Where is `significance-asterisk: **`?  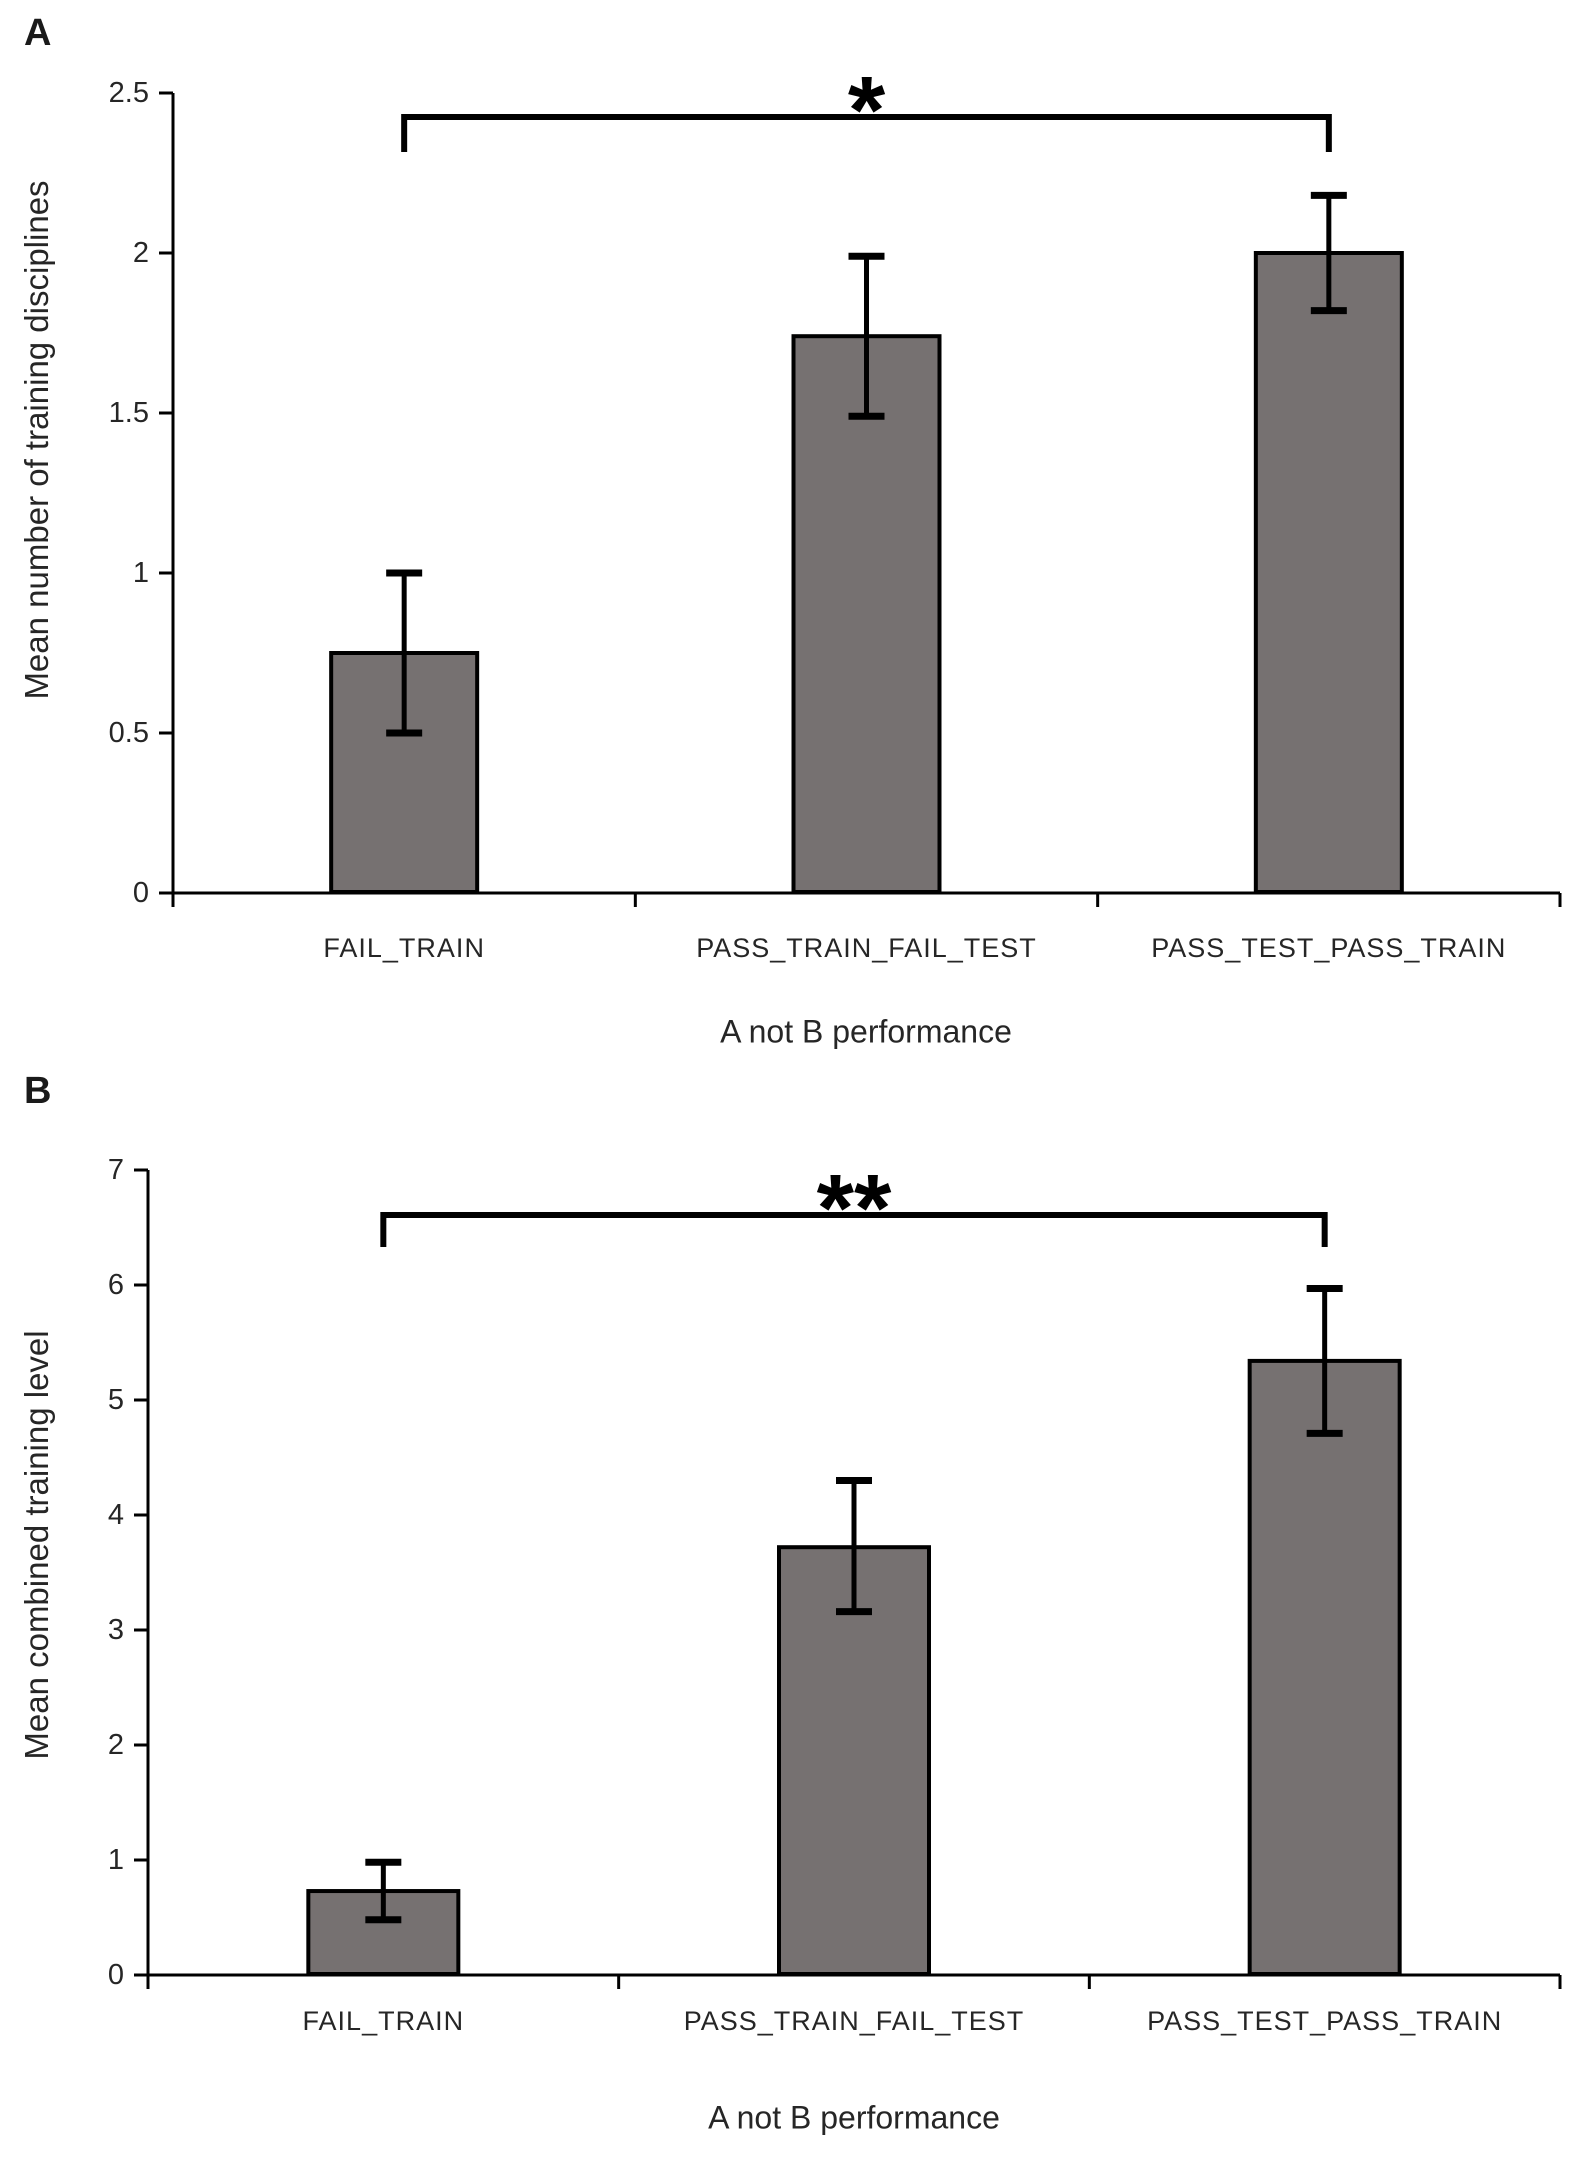 significance-asterisk: ** is located at coordinates (854, 1208).